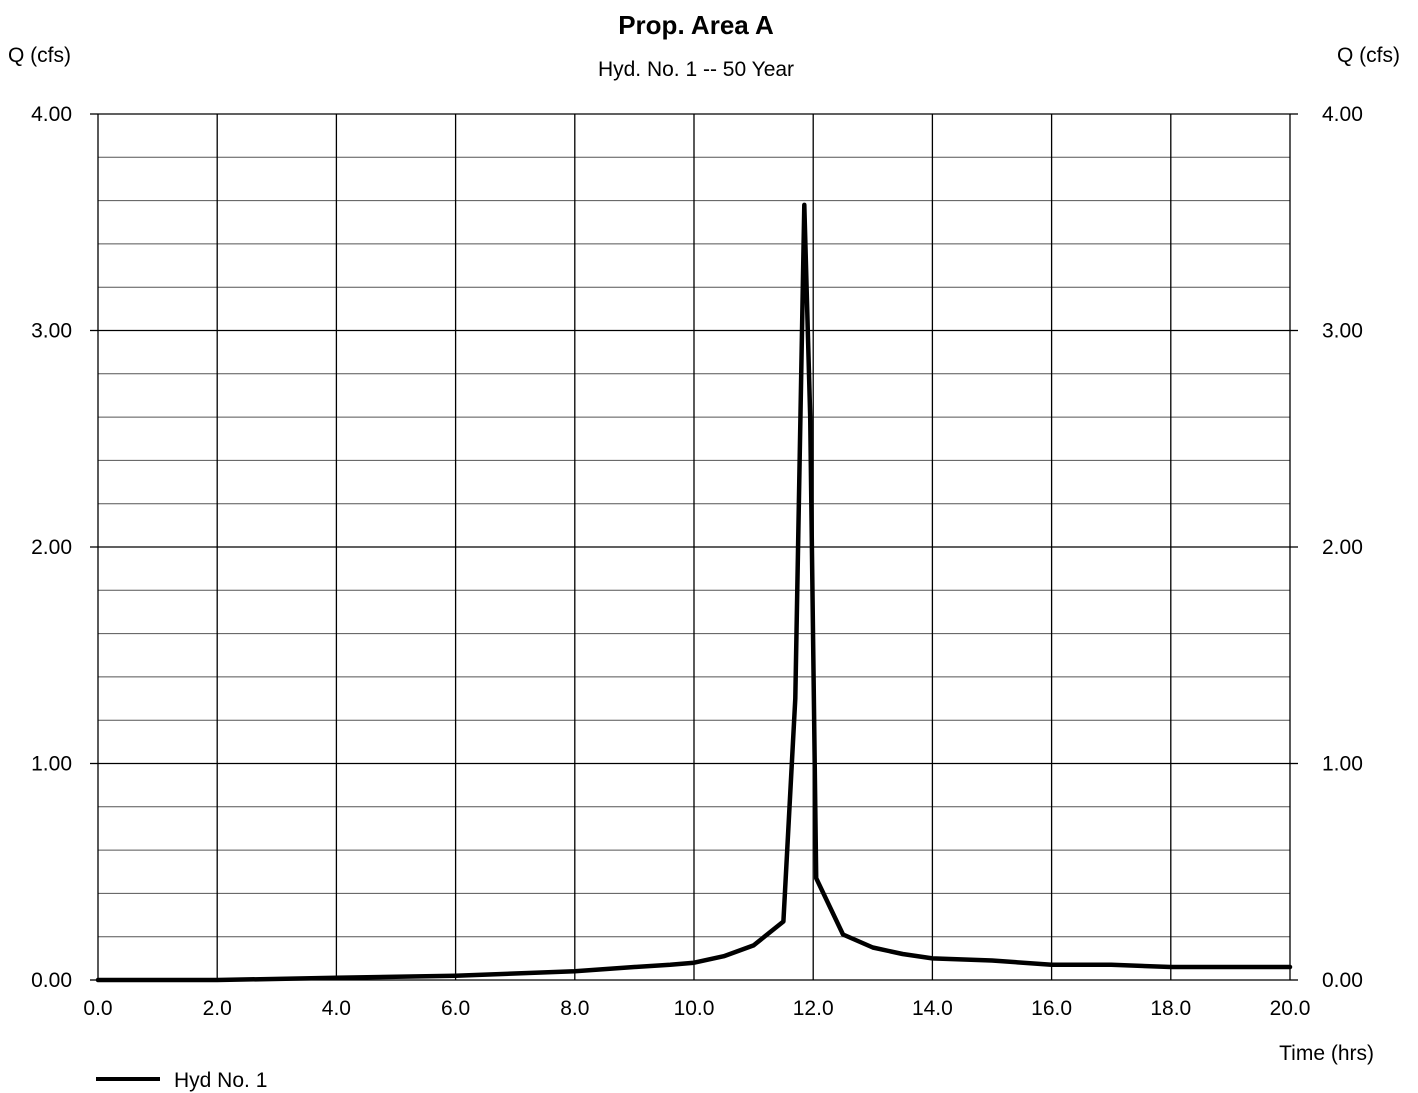  What do you see at coordinates (51, 114) in the screenshot?
I see `y-tick-label-left: 4.00` at bounding box center [51, 114].